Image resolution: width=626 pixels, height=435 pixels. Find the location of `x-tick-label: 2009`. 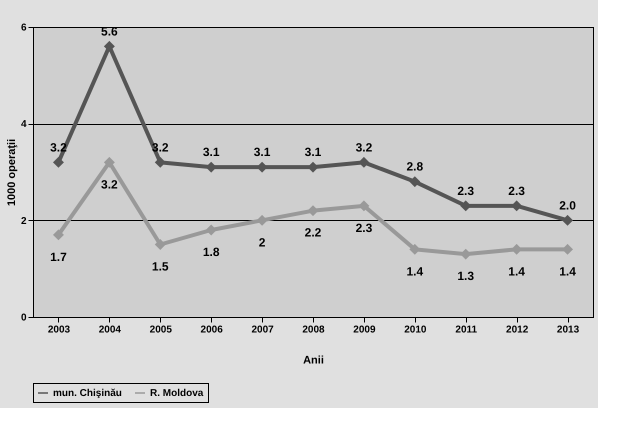

x-tick-label: 2009 is located at coordinates (364, 330).